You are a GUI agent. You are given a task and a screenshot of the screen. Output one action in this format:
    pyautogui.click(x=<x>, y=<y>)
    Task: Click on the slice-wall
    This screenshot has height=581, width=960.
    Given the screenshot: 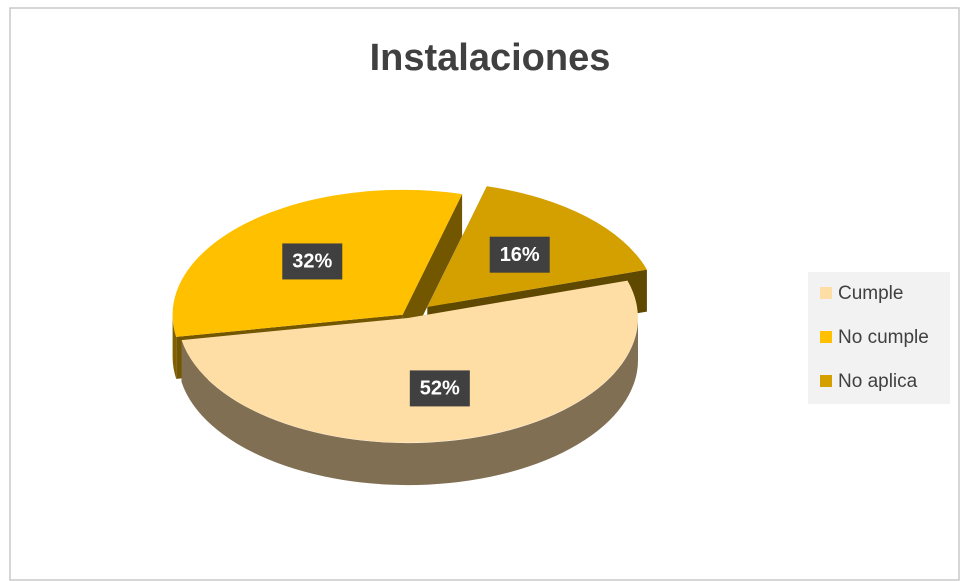 What is the action you would take?
    pyautogui.click(x=432, y=275)
    